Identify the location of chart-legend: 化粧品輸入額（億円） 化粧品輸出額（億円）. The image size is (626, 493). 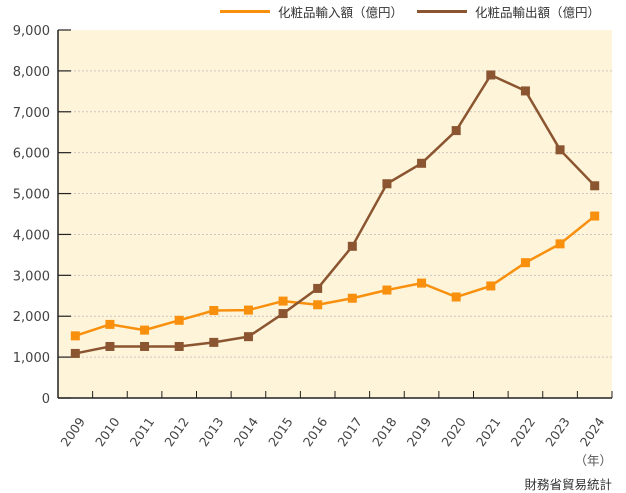
(417, 11).